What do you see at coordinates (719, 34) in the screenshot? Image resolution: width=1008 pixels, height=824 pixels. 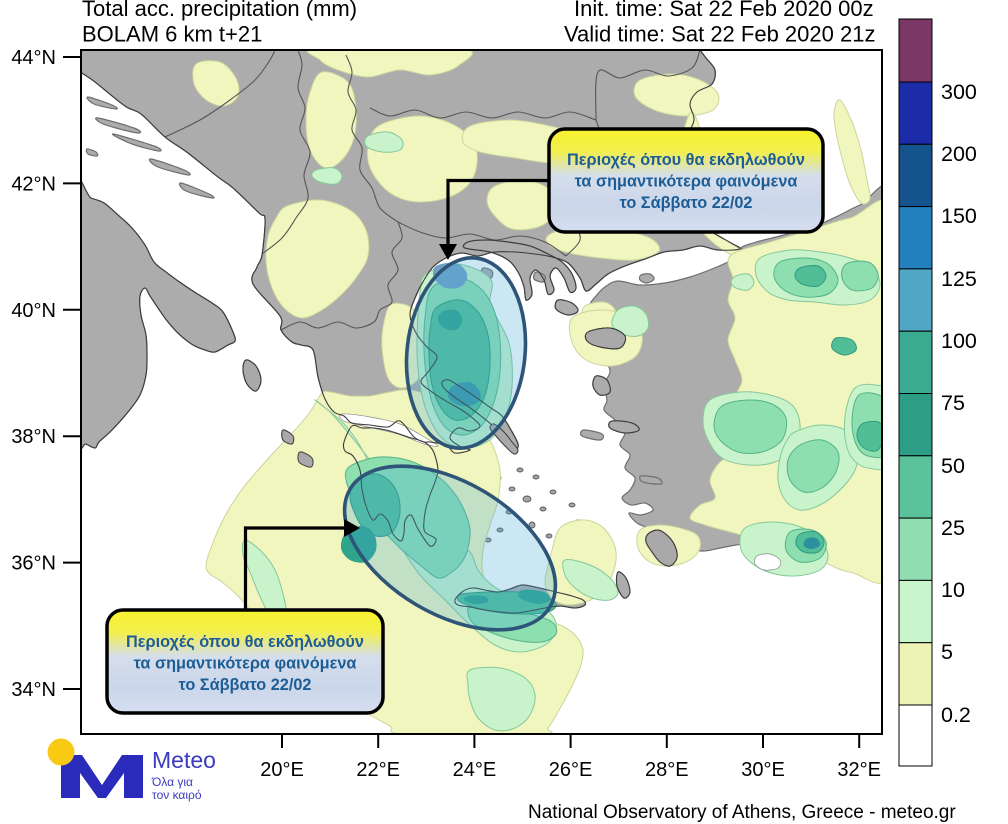 I see `svg-text:Valid time: Sat 22 Feb 2020 21: Valid time: Sat 22 Feb 2020 21z` at bounding box center [719, 34].